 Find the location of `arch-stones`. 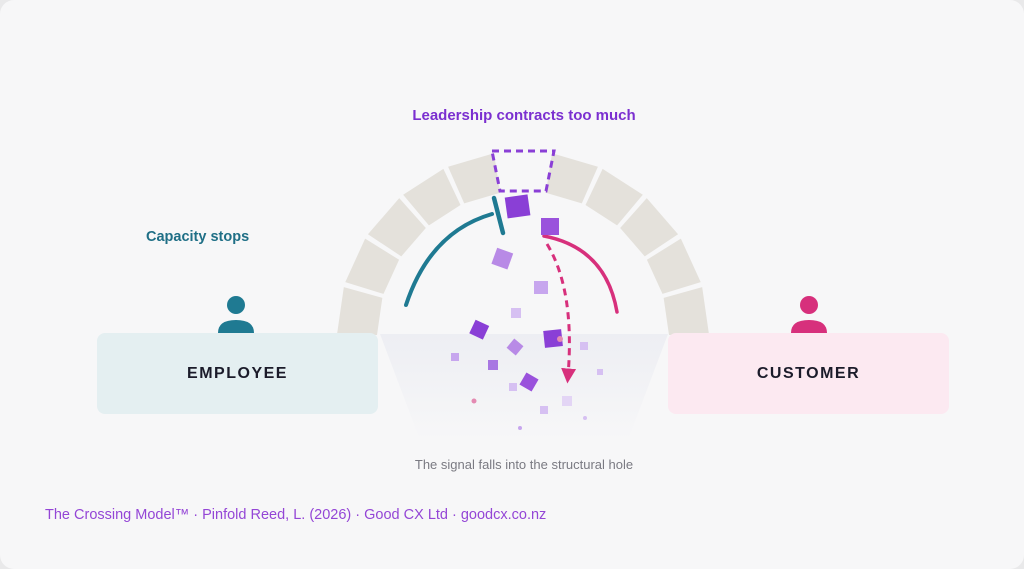

arch-stones is located at coordinates (523, 244).